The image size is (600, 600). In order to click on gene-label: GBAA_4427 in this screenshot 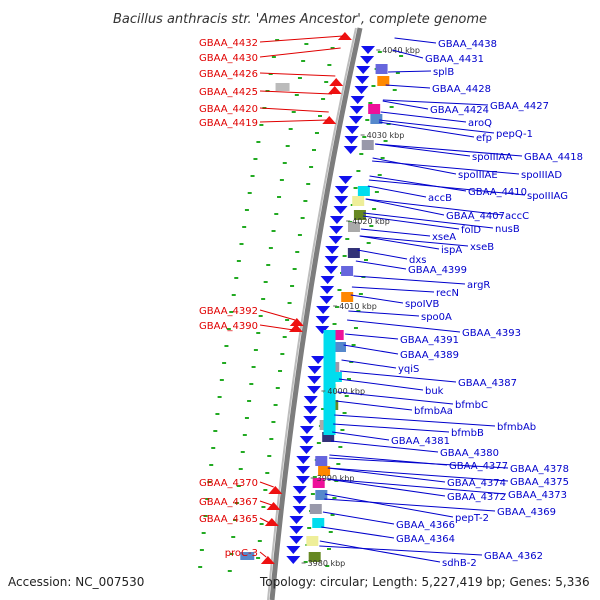, I will do `click(519, 106)`.